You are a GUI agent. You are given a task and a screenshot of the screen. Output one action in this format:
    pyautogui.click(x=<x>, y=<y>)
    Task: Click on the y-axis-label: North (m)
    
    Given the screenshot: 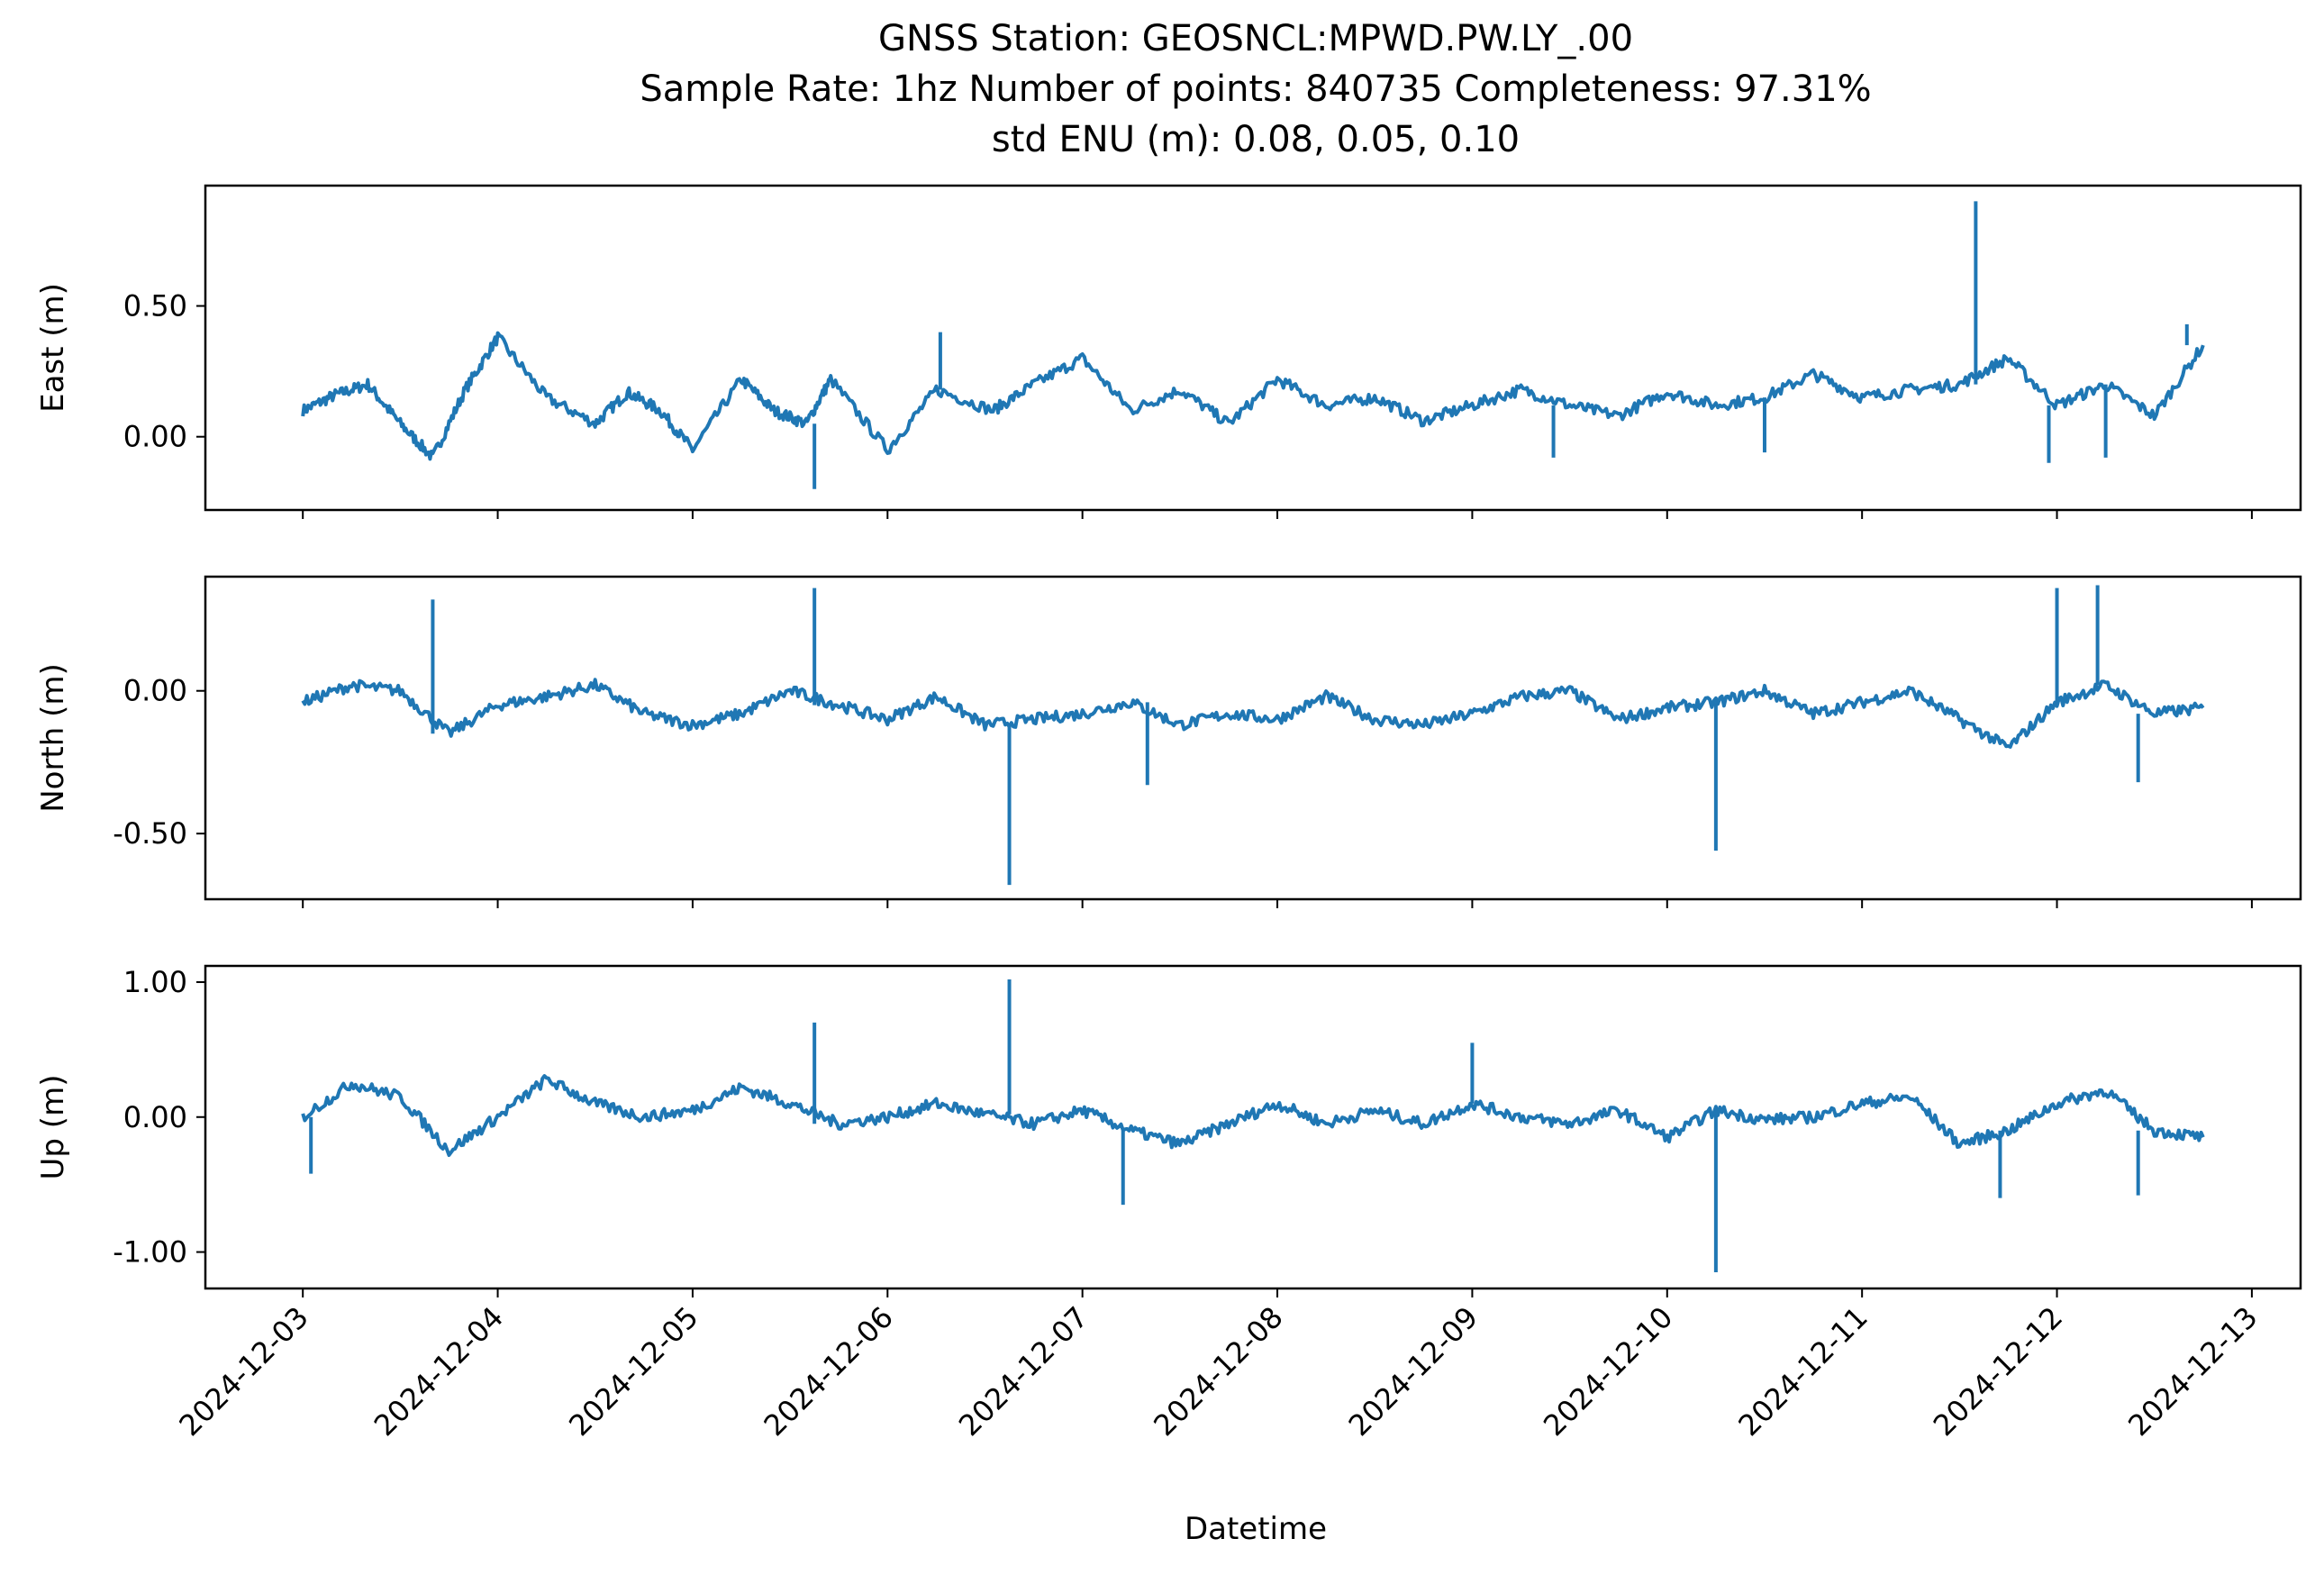 What is the action you would take?
    pyautogui.click(x=53, y=738)
    